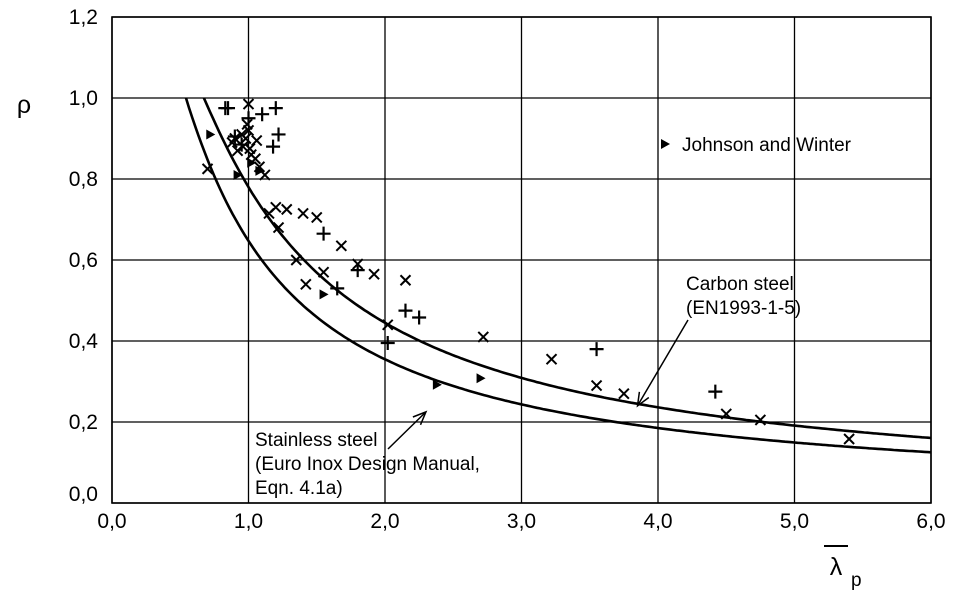  Describe the element at coordinates (24, 105) in the screenshot. I see `y-axis-label: ρ` at that location.